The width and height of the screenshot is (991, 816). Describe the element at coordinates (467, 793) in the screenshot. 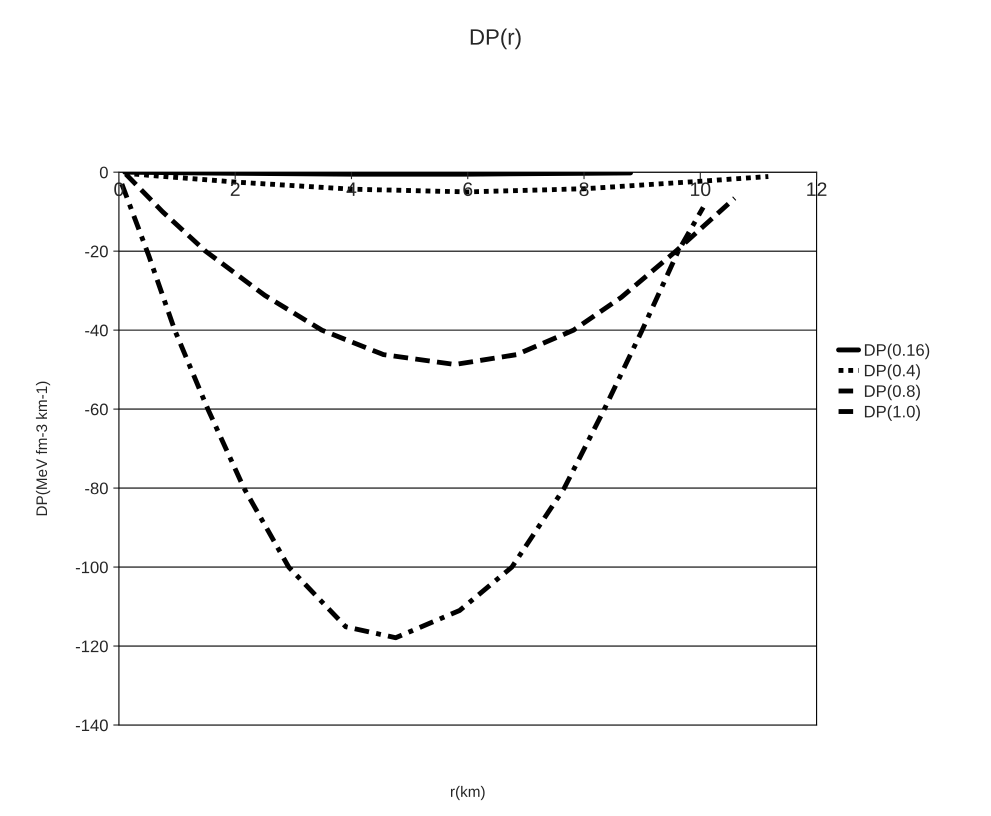

I see `x-axis-title: r(km)` at that location.